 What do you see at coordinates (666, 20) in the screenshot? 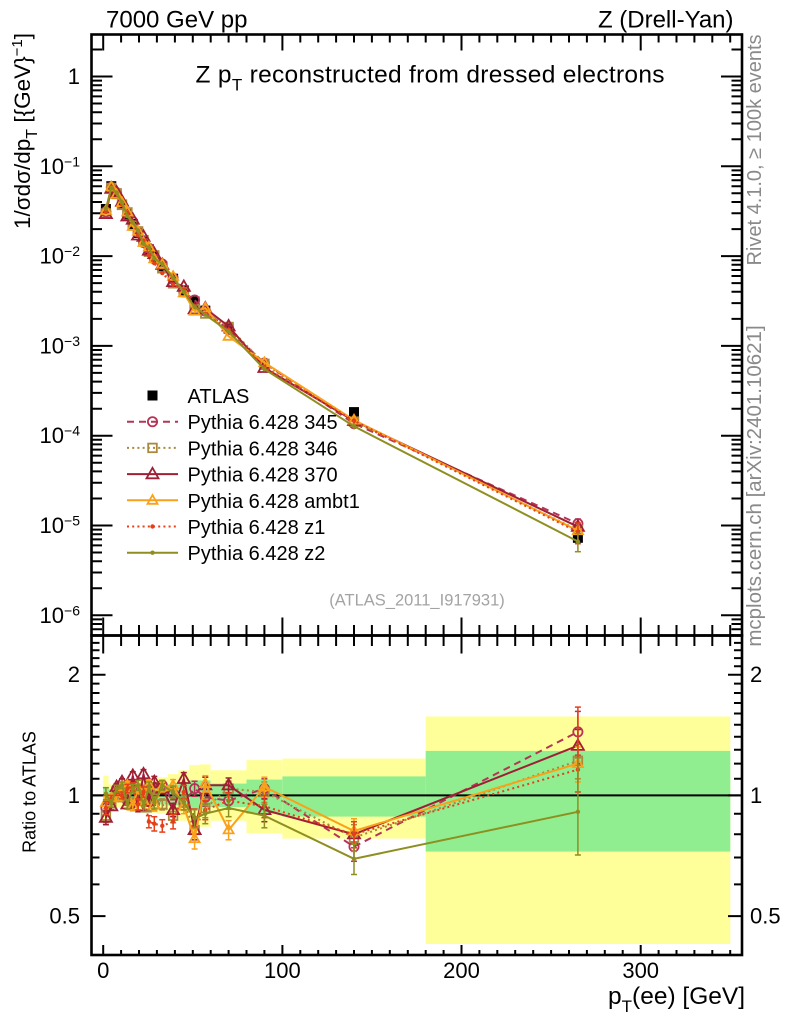
I see `svg-text: Z (Drell-Yan)` at bounding box center [666, 20].